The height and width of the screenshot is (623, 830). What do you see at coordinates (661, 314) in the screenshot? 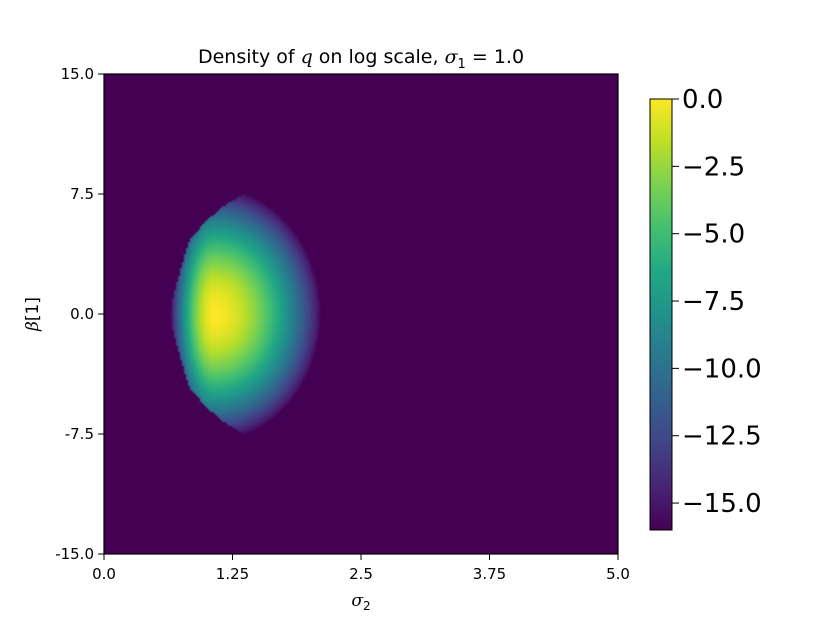
I see `colorbar-gradient` at bounding box center [661, 314].